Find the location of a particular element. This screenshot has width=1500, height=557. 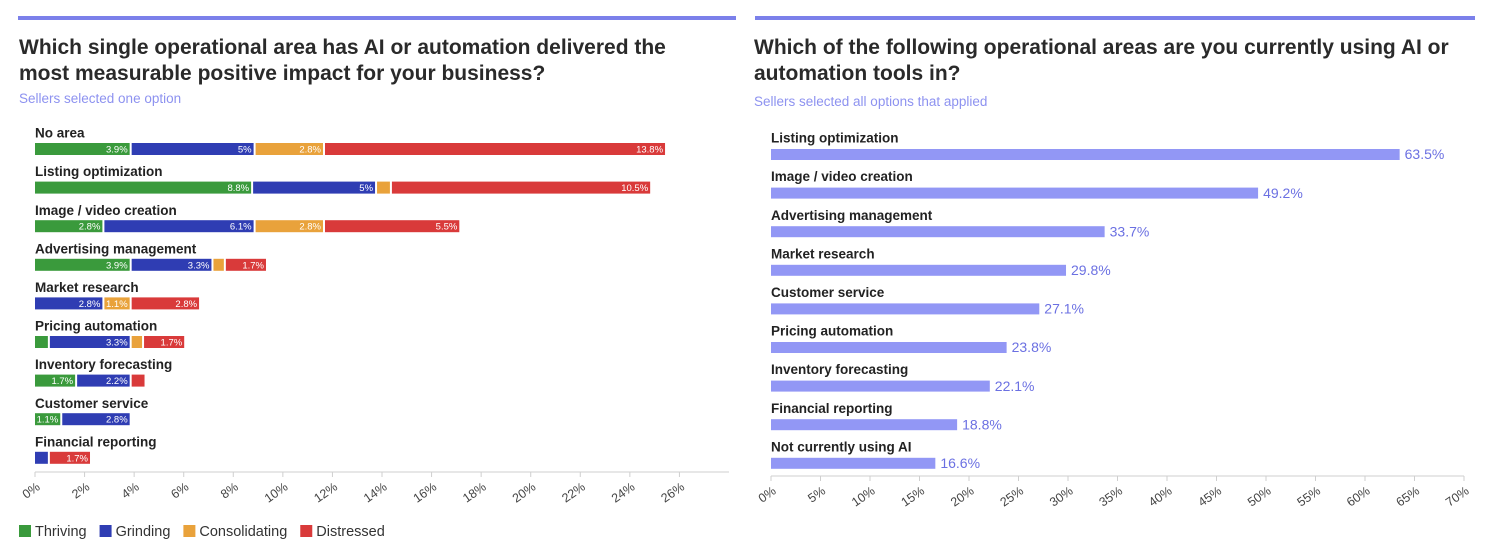

category-label: Listing optimization is located at coordinates (99, 171).